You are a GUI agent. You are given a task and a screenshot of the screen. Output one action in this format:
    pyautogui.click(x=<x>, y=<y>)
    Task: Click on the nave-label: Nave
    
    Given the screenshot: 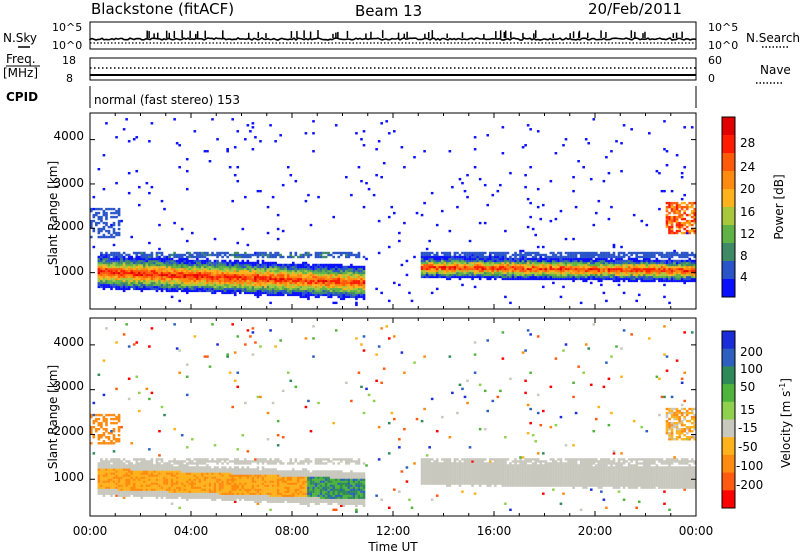 What is the action you would take?
    pyautogui.click(x=775, y=70)
    